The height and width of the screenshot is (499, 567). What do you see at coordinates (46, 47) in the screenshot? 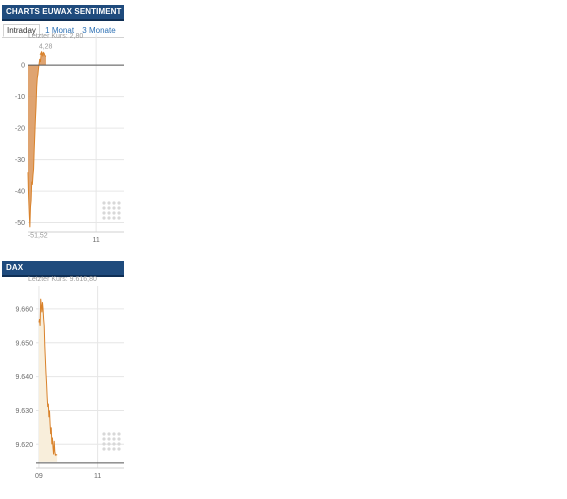
I see `max-value-label: 4,28` at bounding box center [46, 47].